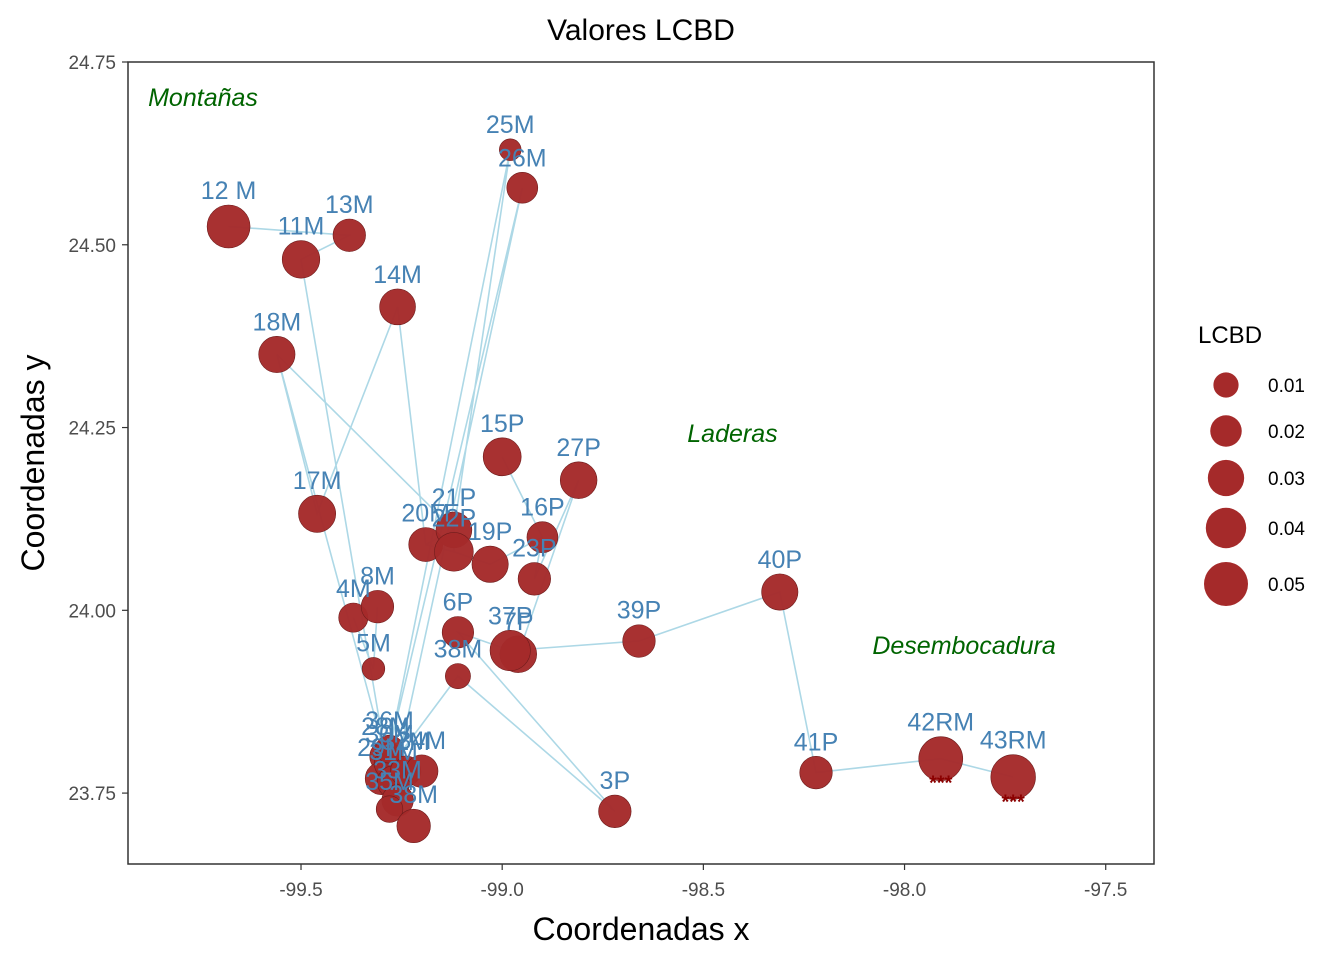  I want to click on point-label: 26M, so click(522, 158).